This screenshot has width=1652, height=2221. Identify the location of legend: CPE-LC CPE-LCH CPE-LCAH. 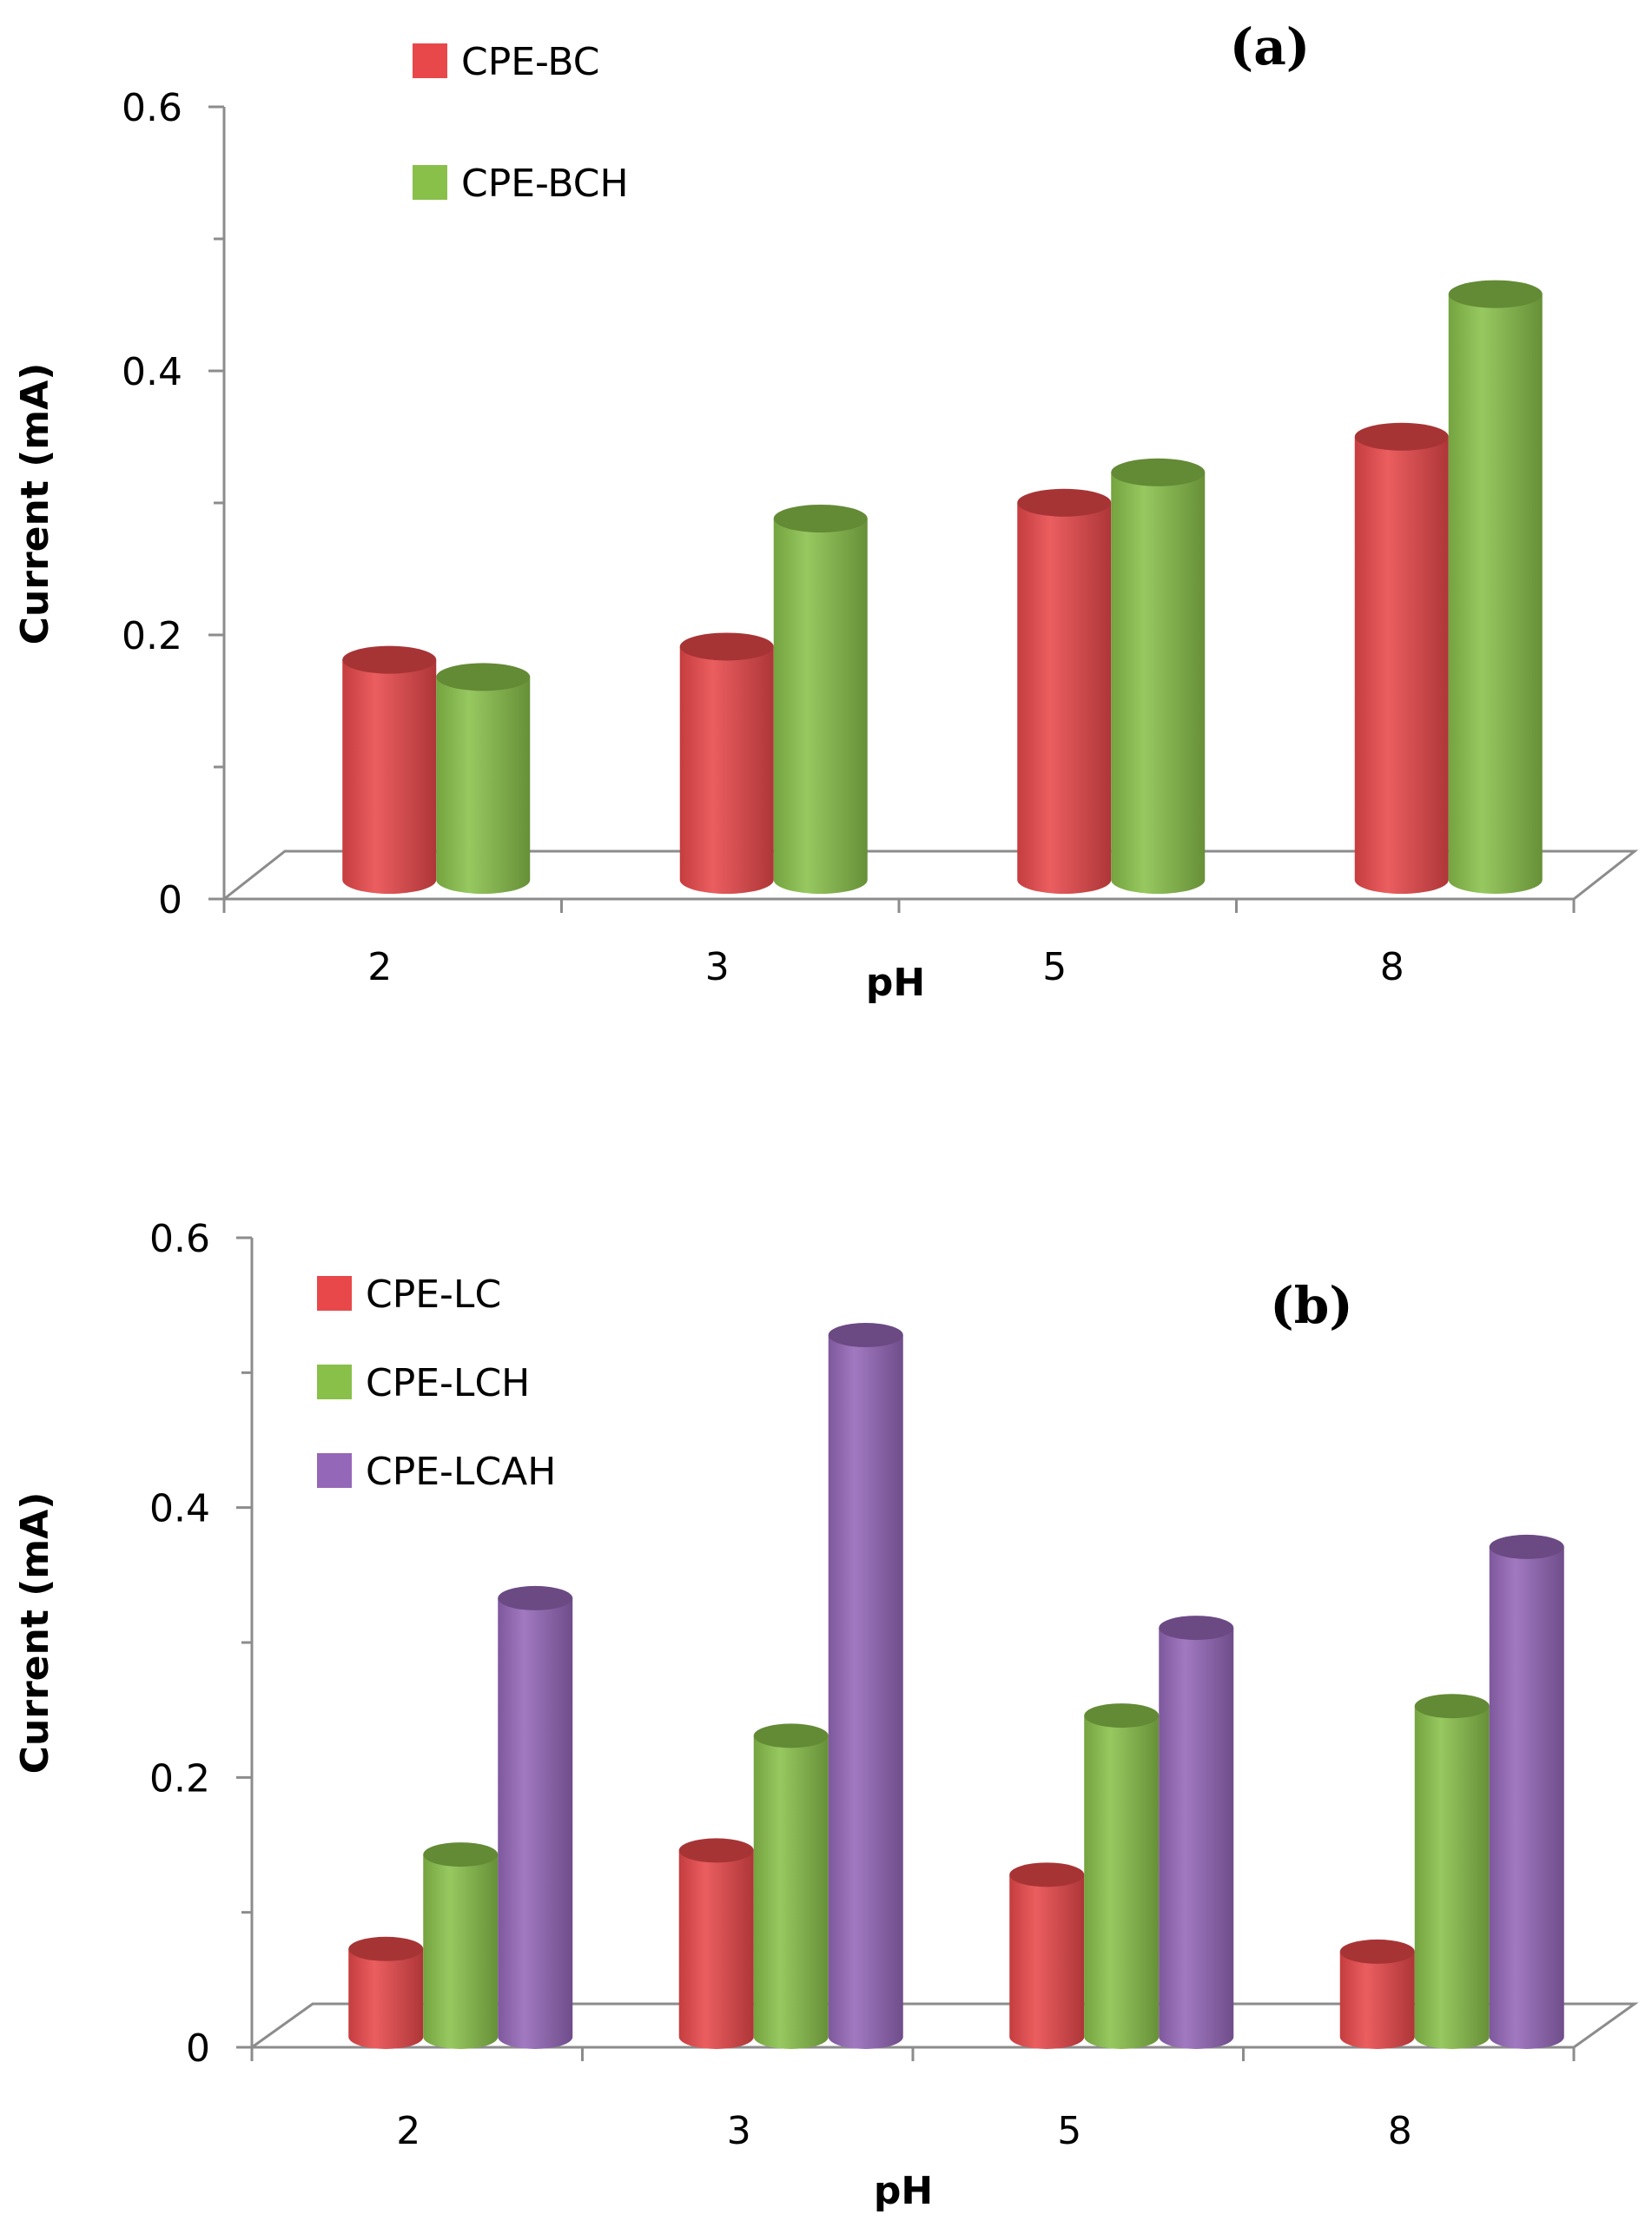
(436, 1383).